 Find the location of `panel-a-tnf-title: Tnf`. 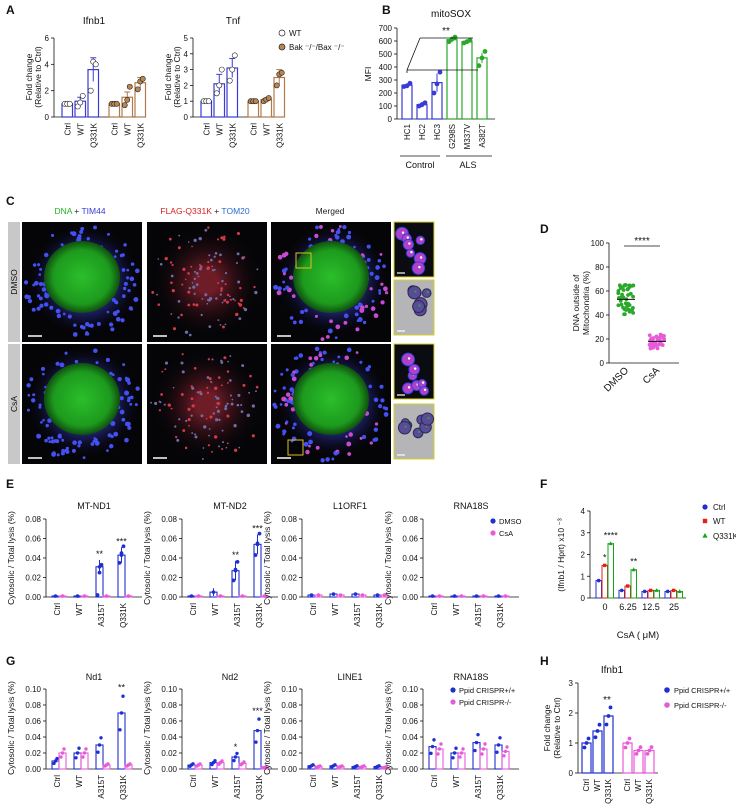

panel-a-tnf-title: Tnf is located at coordinates (233, 21).